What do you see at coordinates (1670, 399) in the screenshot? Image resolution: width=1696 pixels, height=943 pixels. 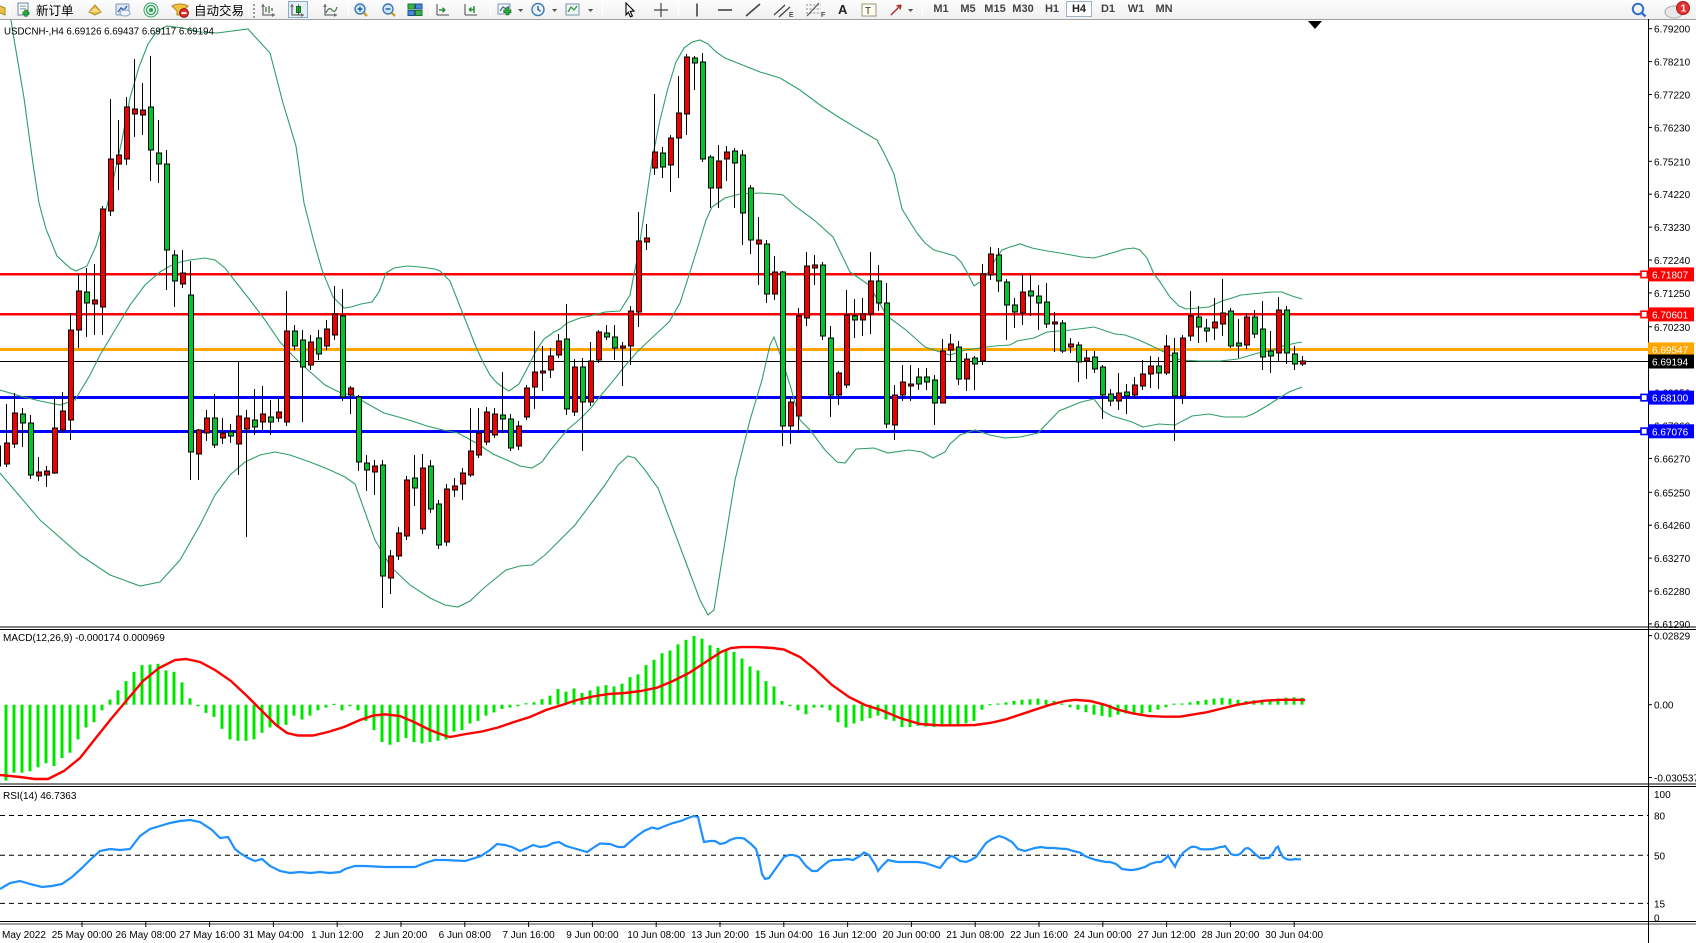 I see `svg-text: 6.68100` at bounding box center [1670, 399].